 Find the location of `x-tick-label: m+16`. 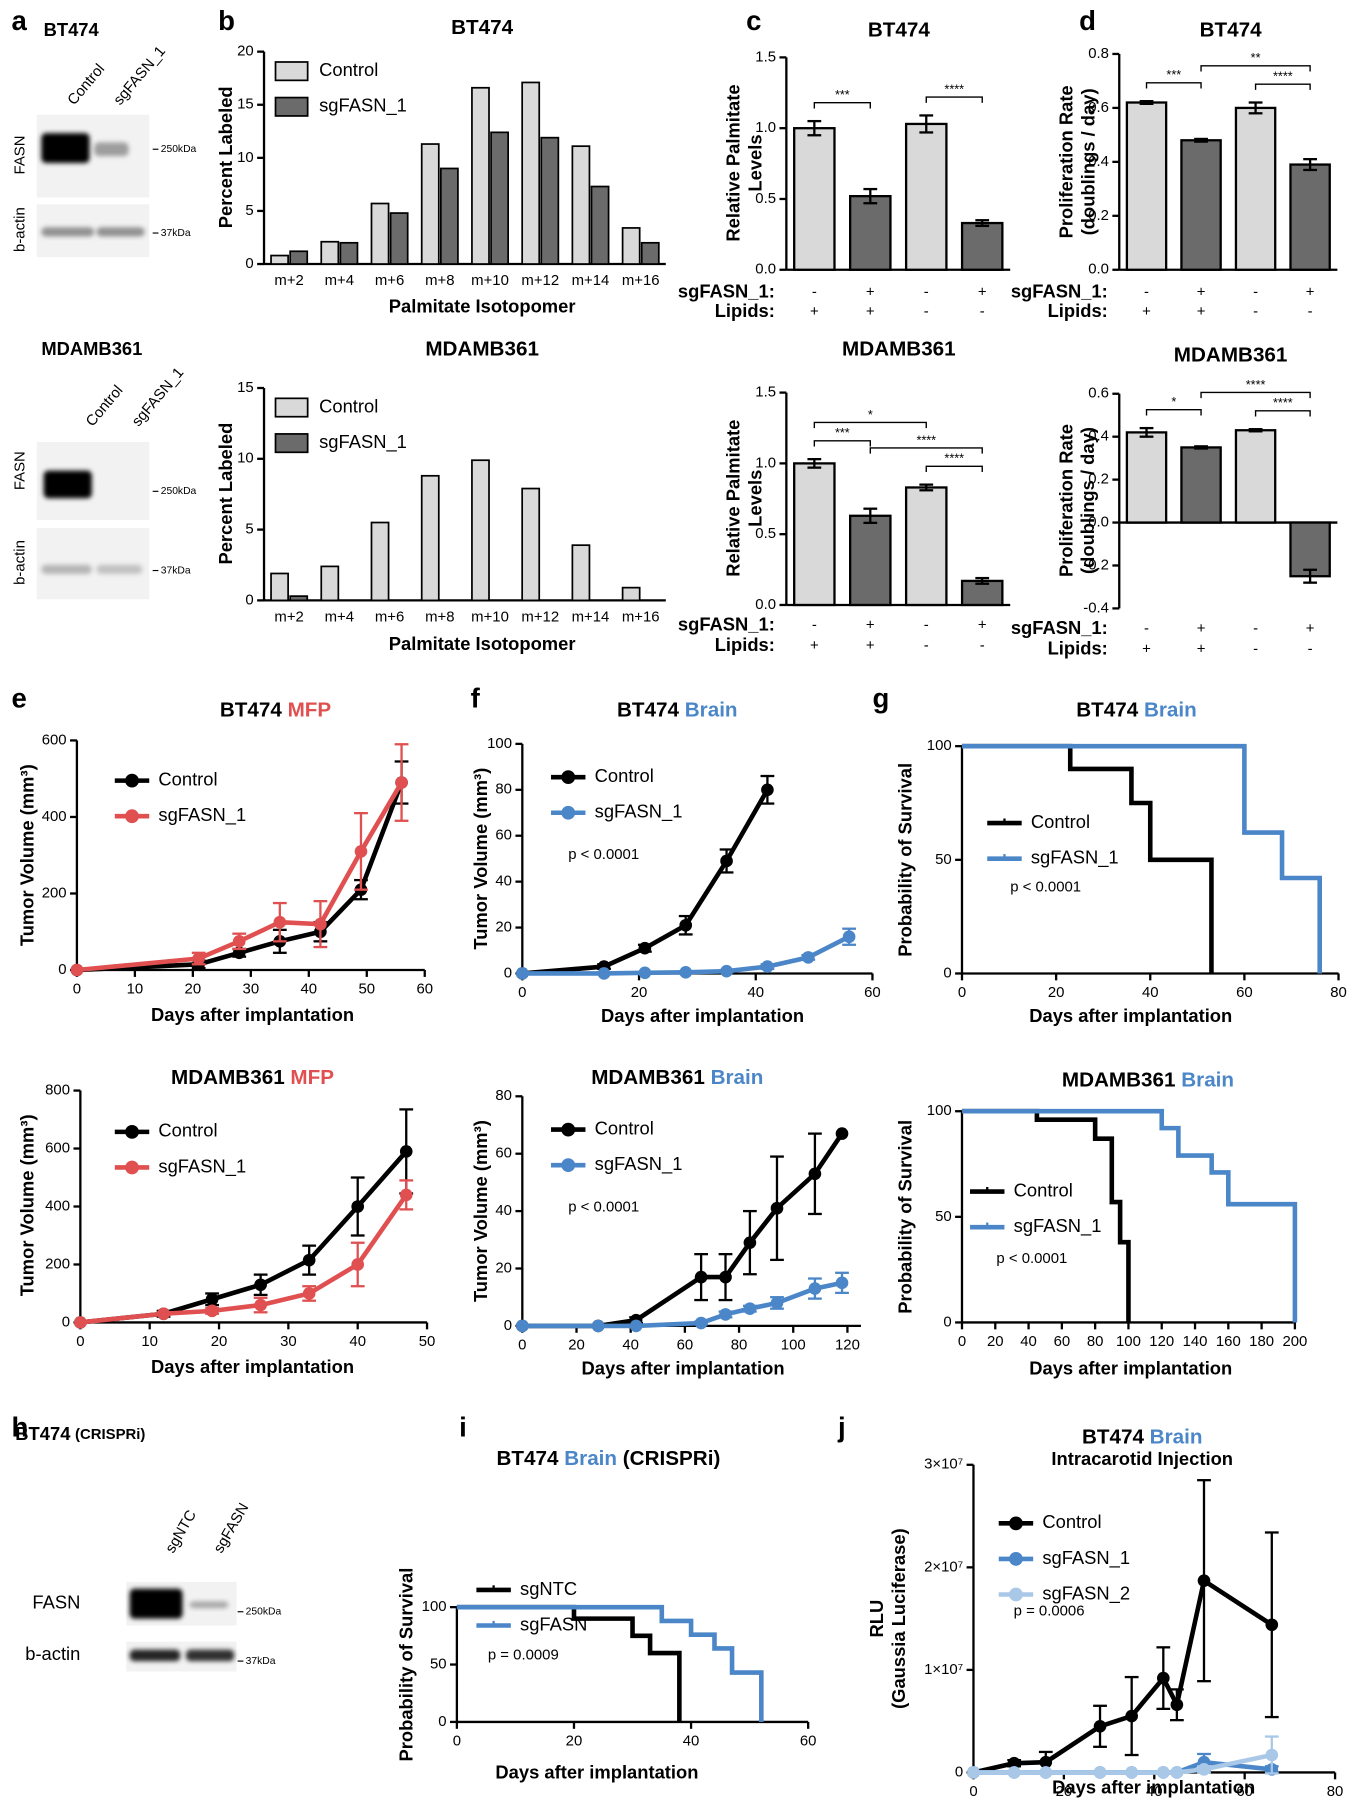

x-tick-label: m+16 is located at coordinates (641, 280).